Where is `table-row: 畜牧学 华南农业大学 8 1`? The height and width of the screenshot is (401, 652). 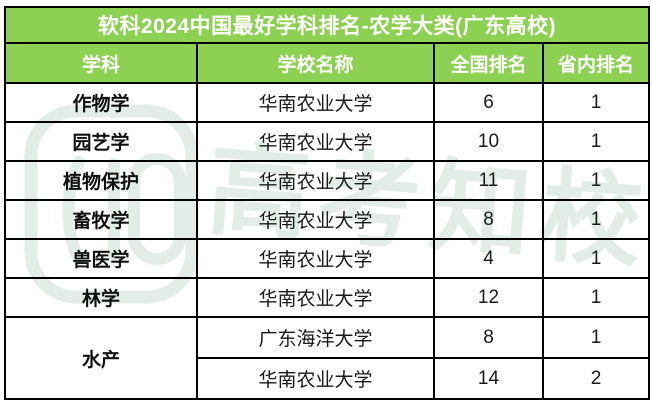 table-row: 畜牧学 华南农业大学 8 1 is located at coordinates (327, 219).